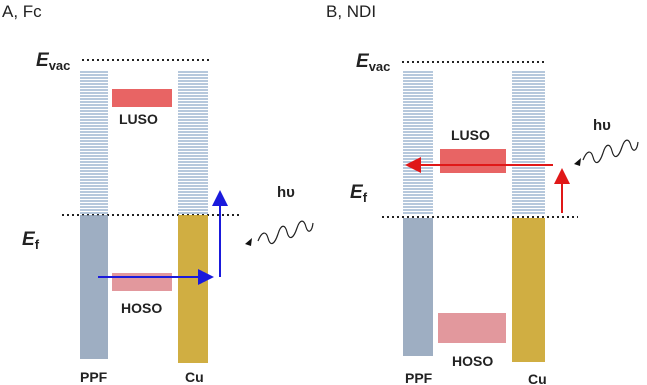  Describe the element at coordinates (472, 328) in the screenshot. I see `hoso-levels` at that location.